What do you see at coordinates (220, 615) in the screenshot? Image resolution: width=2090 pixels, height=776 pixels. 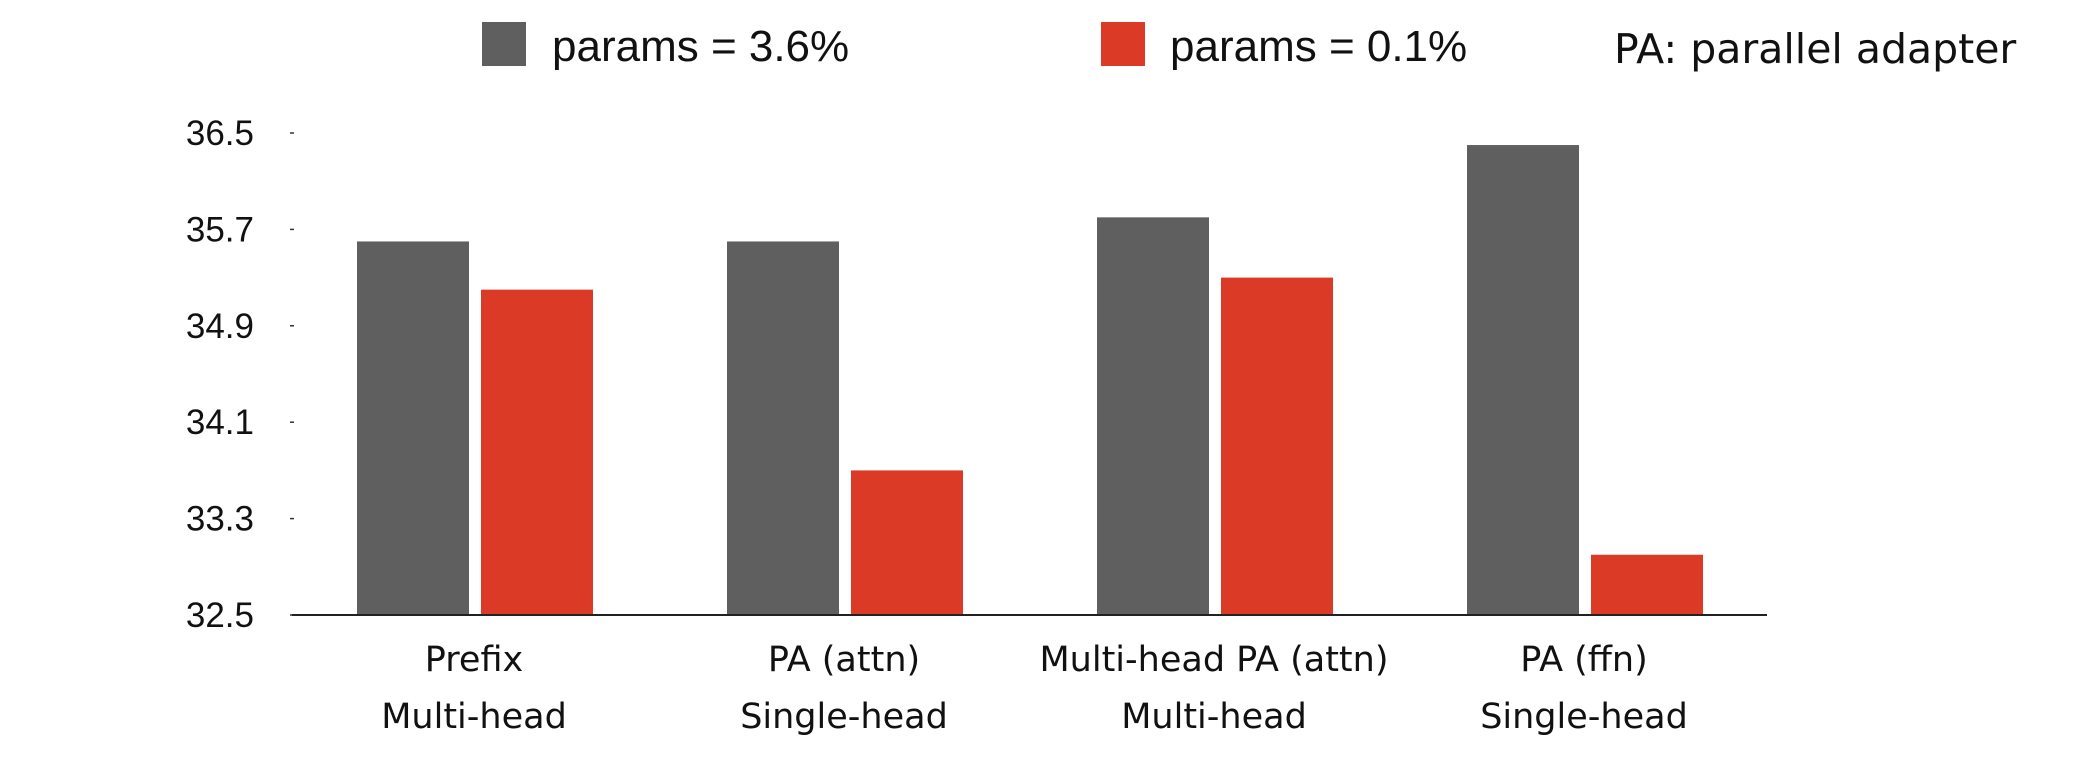 I see `y-tick-label: 32.5` at bounding box center [220, 615].